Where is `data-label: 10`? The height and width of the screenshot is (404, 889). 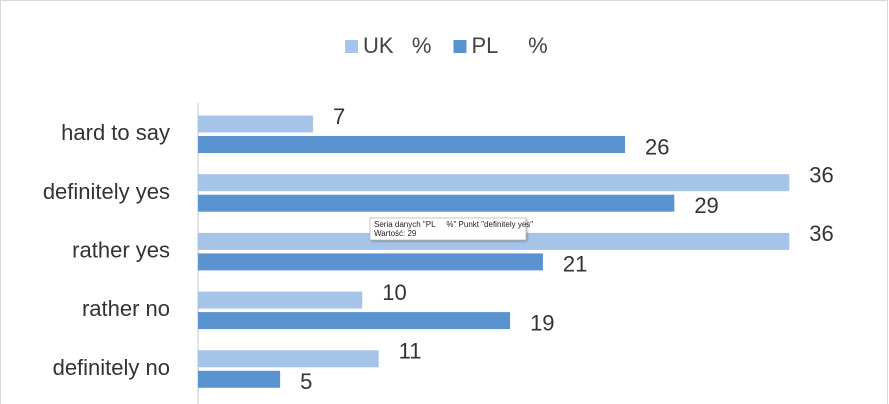
data-label: 10 is located at coordinates (394, 292).